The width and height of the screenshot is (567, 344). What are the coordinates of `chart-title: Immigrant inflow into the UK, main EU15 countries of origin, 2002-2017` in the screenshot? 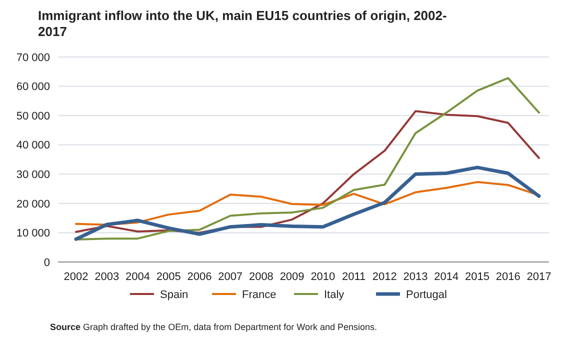 It's located at (242, 23).